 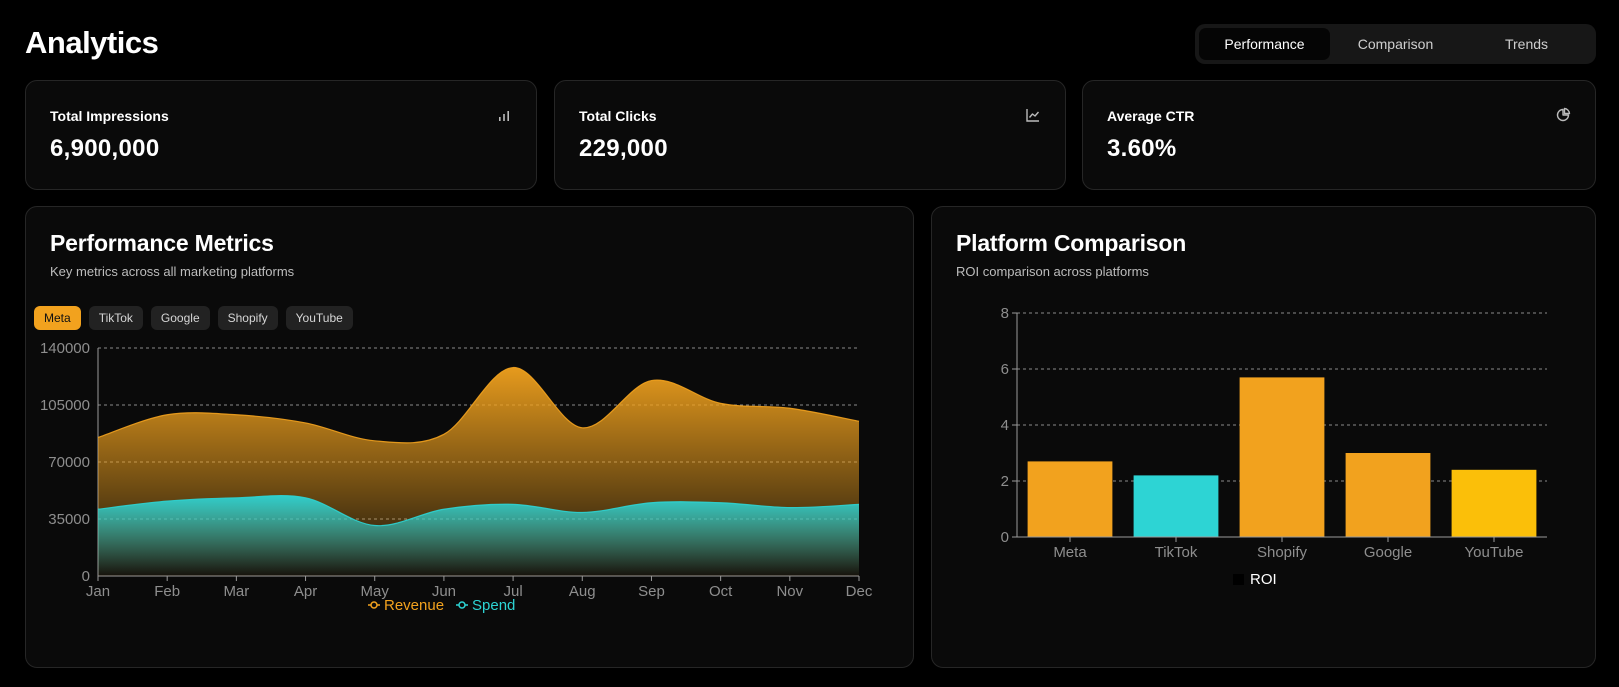 I want to click on bar-meta, so click(x=1070, y=499).